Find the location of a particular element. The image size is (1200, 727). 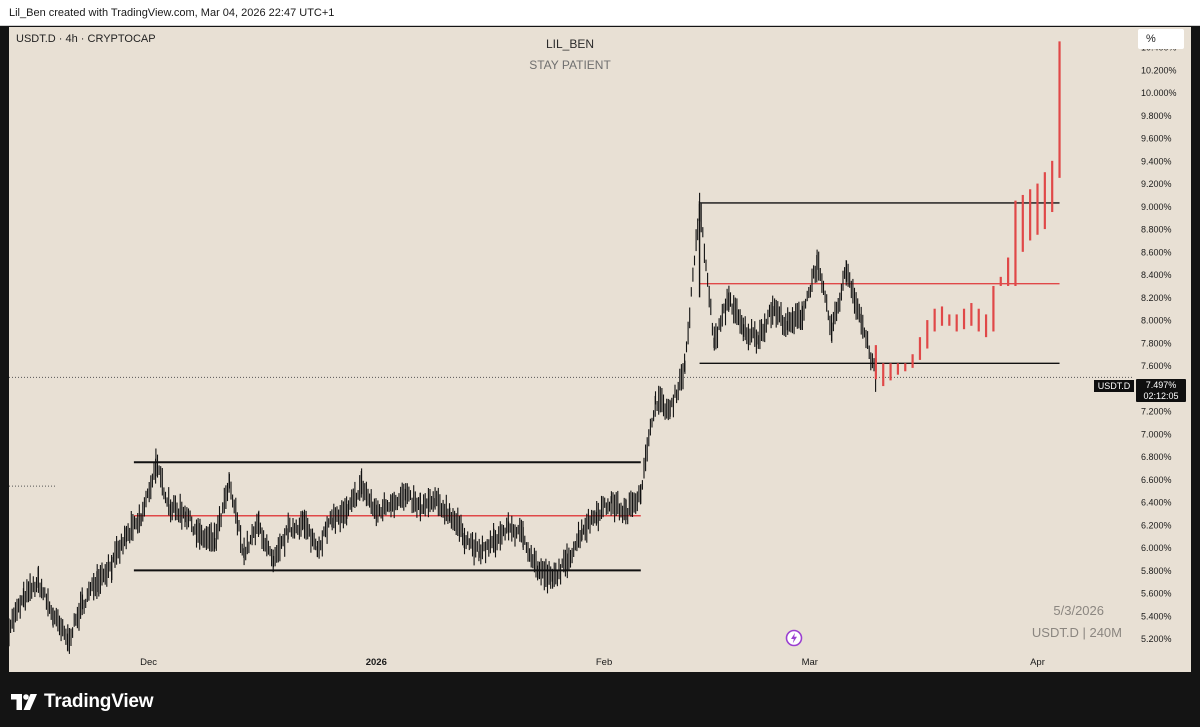

last-price-badge: 7.497% 02:12:05 is located at coordinates (1161, 390).